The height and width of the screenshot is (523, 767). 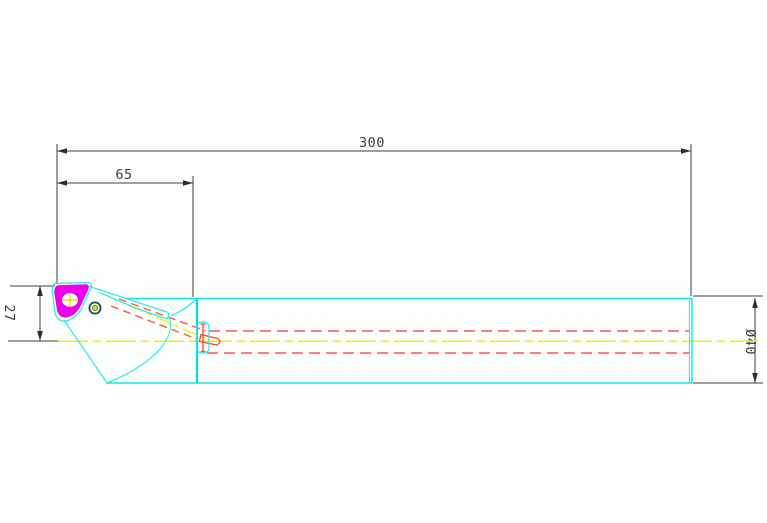 I want to click on bore-end-mark, so click(x=203, y=338).